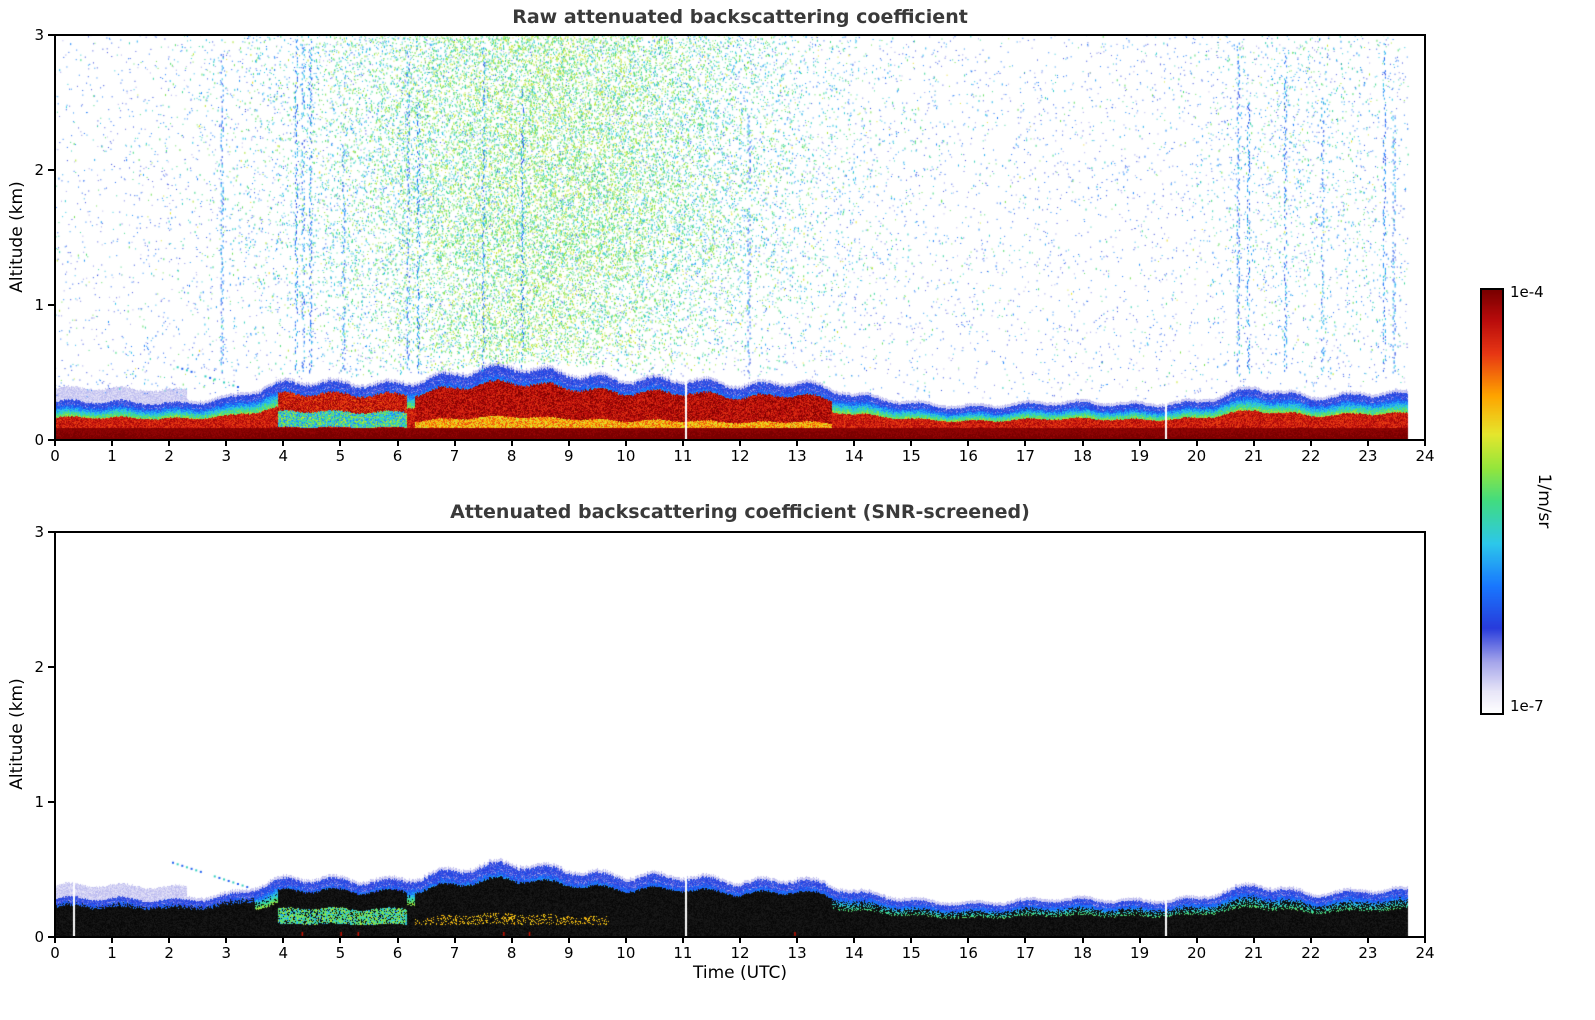 This screenshot has width=1595, height=1020. What do you see at coordinates (1544, 501) in the screenshot?
I see `colorbar-unit-label: 1/m/sr` at bounding box center [1544, 501].